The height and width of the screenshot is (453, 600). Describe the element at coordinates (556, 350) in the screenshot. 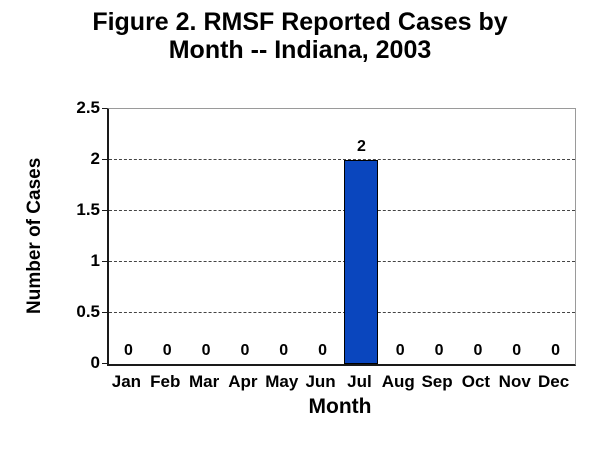

I see `data-label-dec: 0` at that location.